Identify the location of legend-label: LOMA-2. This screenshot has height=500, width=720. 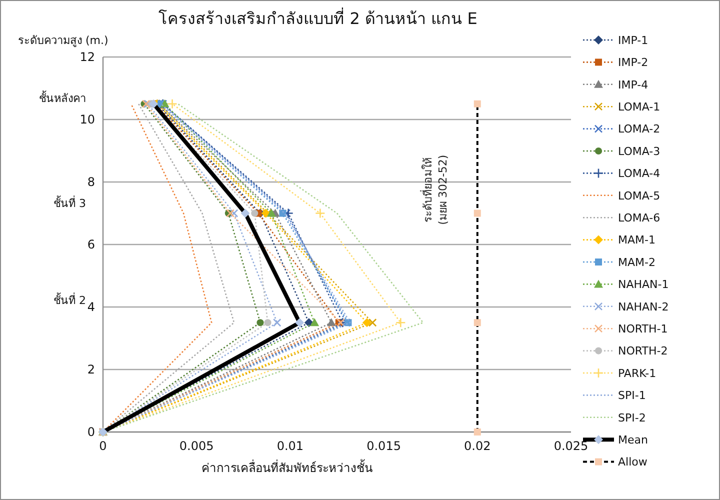
(639, 129).